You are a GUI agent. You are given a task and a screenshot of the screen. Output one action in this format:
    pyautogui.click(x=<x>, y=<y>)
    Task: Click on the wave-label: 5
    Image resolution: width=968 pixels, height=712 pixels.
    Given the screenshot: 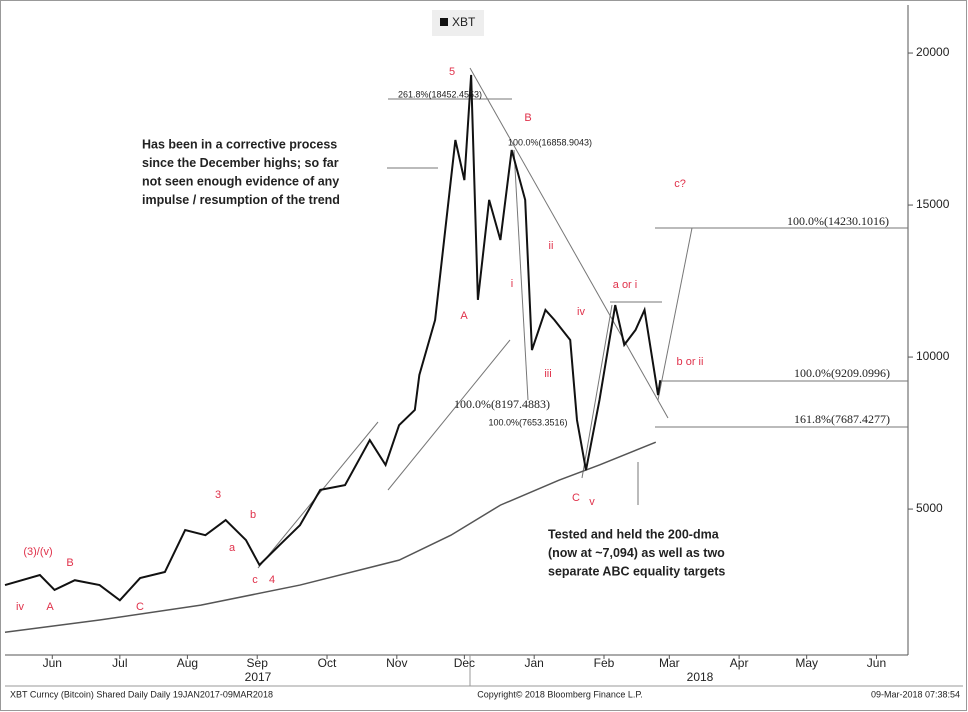 What is the action you would take?
    pyautogui.click(x=452, y=72)
    